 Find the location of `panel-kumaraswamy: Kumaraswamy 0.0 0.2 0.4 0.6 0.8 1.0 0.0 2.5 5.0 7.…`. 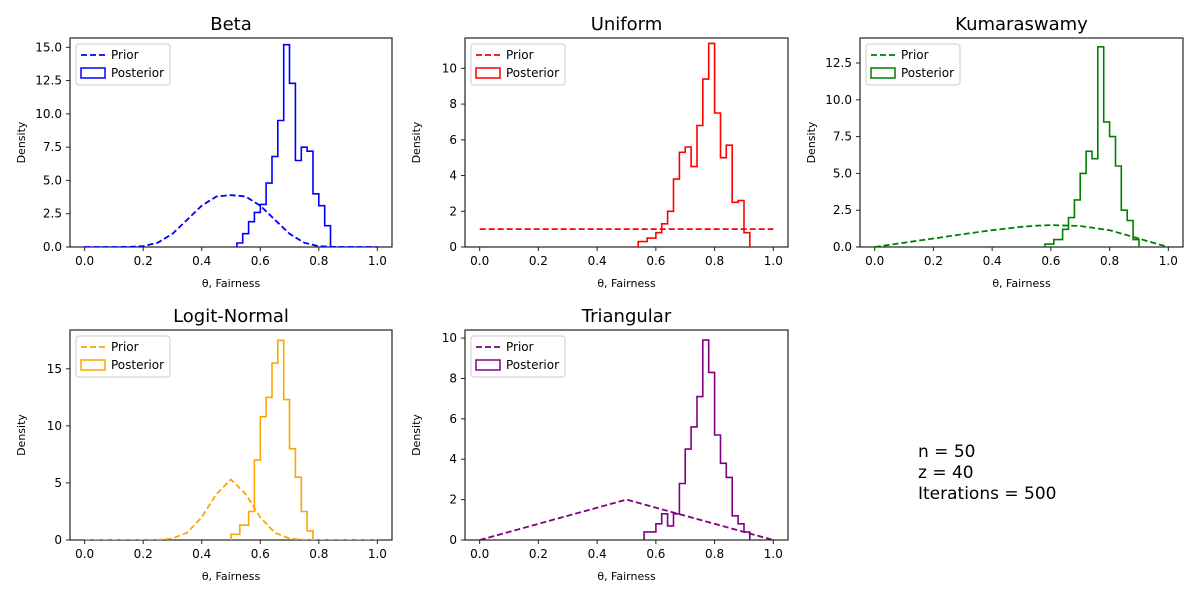

panel-kumaraswamy: Kumaraswamy 0.0 0.2 0.4 0.6 0.8 1.0 0.0 2.5 5.0 7.… is located at coordinates (994, 152).